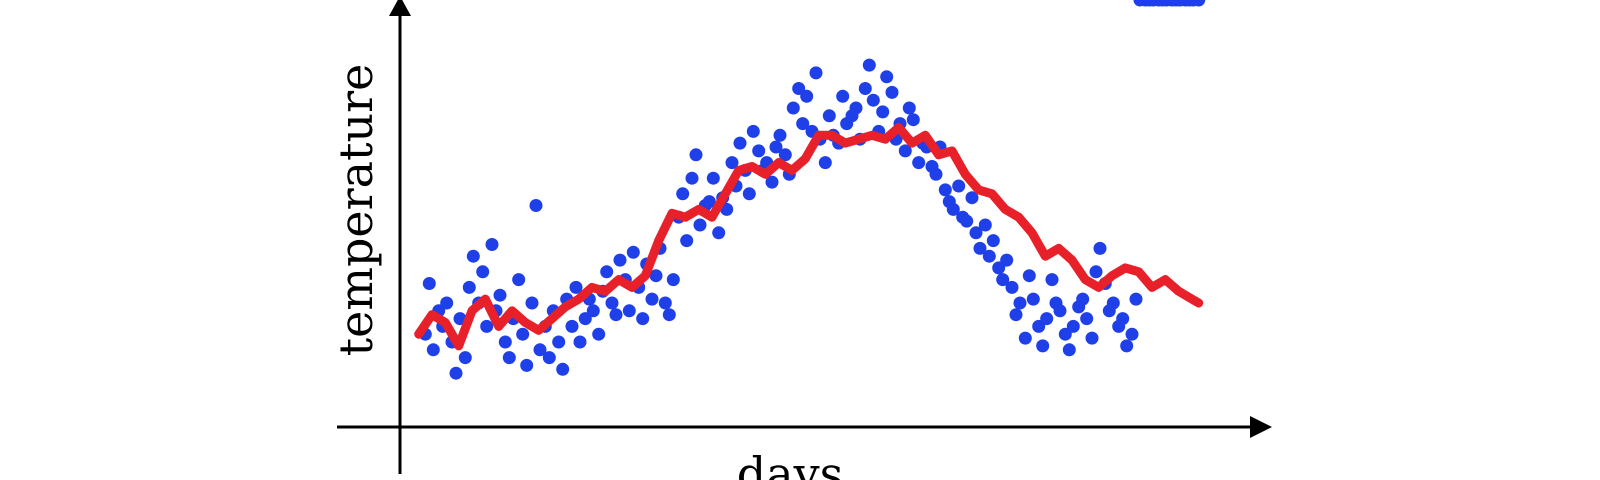 The width and height of the screenshot is (1600, 480). Describe the element at coordinates (1261, 427) in the screenshot. I see `x-axis-arrowhead` at that location.